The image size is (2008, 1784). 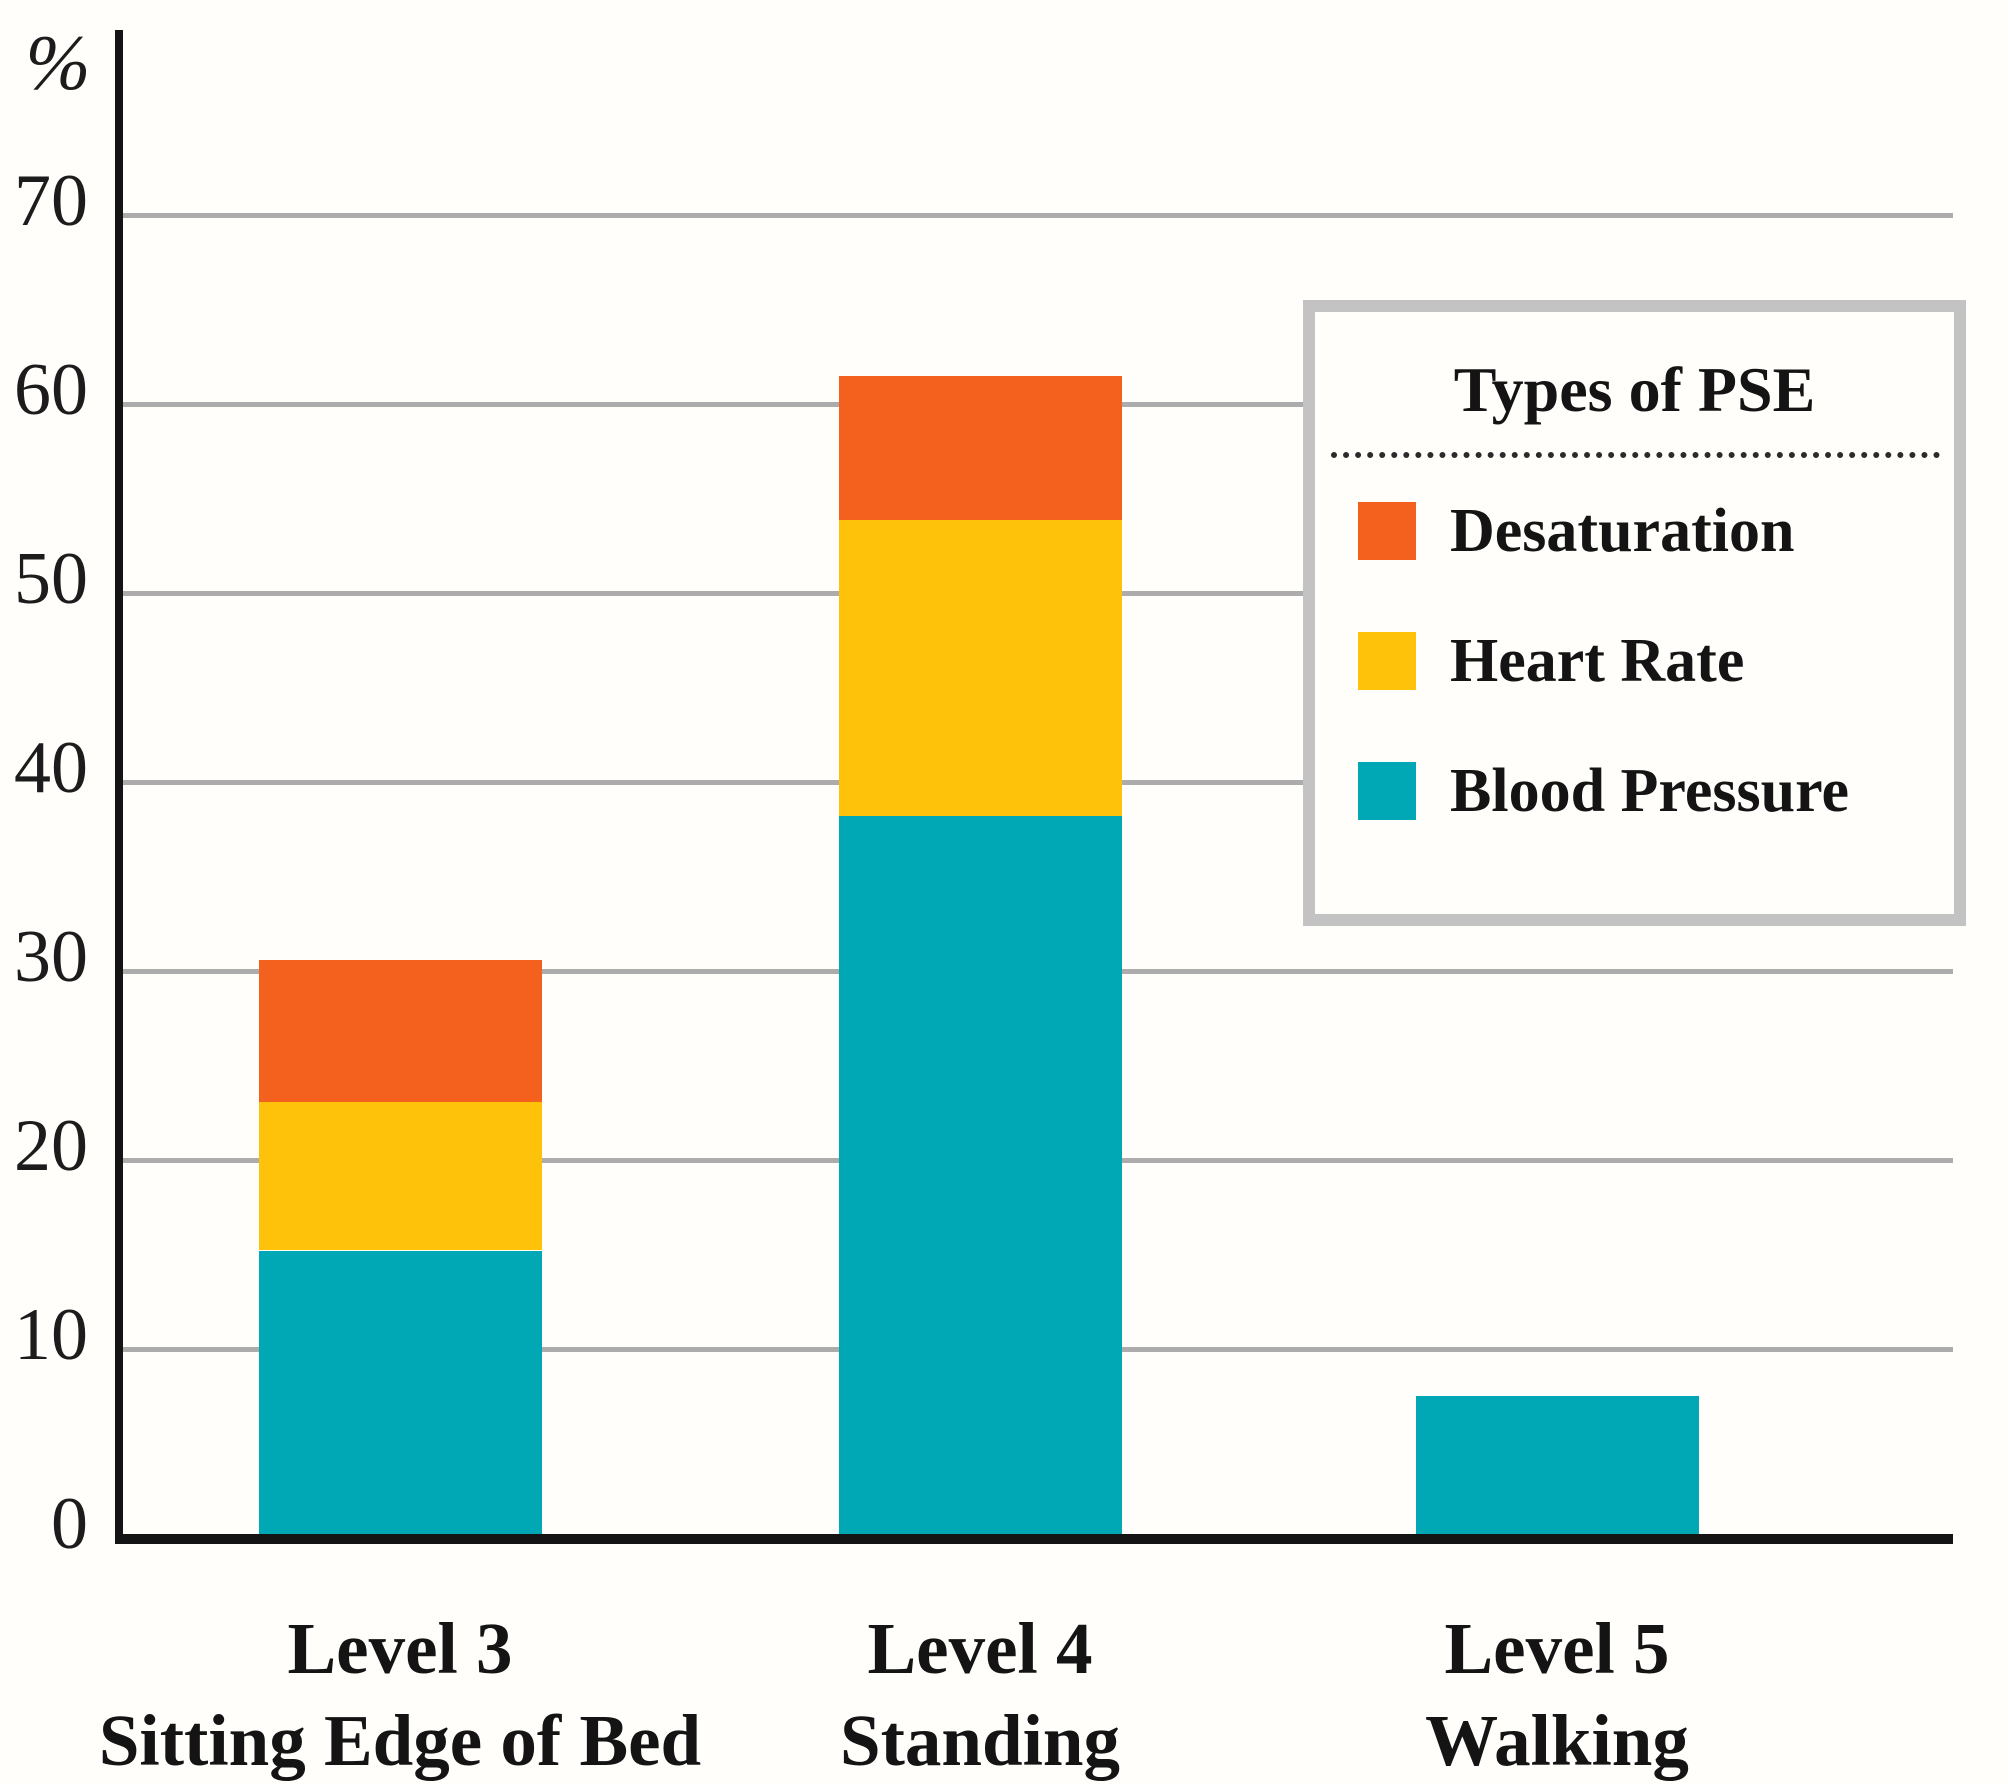 What do you see at coordinates (400, 1175) in the screenshot?
I see `bar-segment-level-3-heart-rate` at bounding box center [400, 1175].